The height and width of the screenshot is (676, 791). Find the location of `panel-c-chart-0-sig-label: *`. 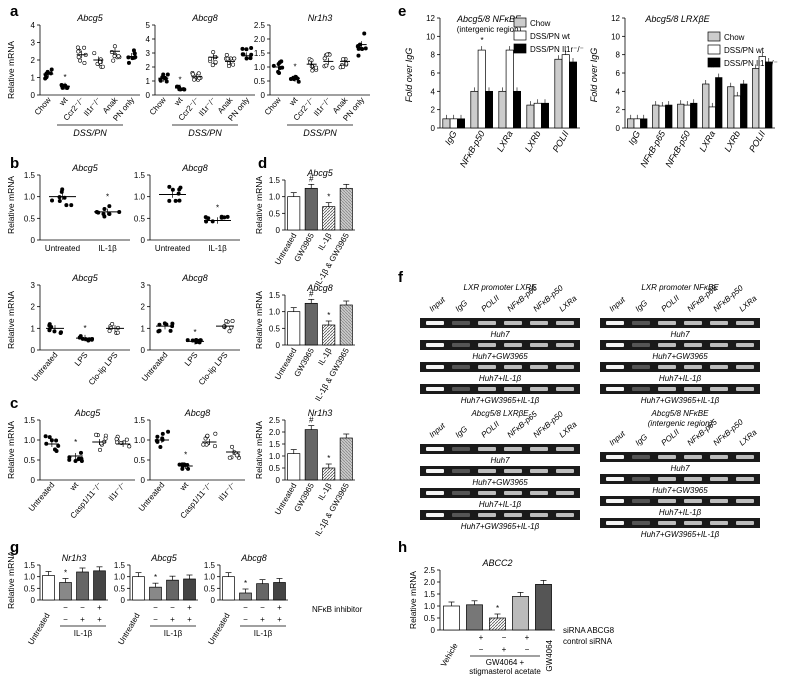

panel-c-chart-0-sig-label: * is located at coordinates (75, 442).